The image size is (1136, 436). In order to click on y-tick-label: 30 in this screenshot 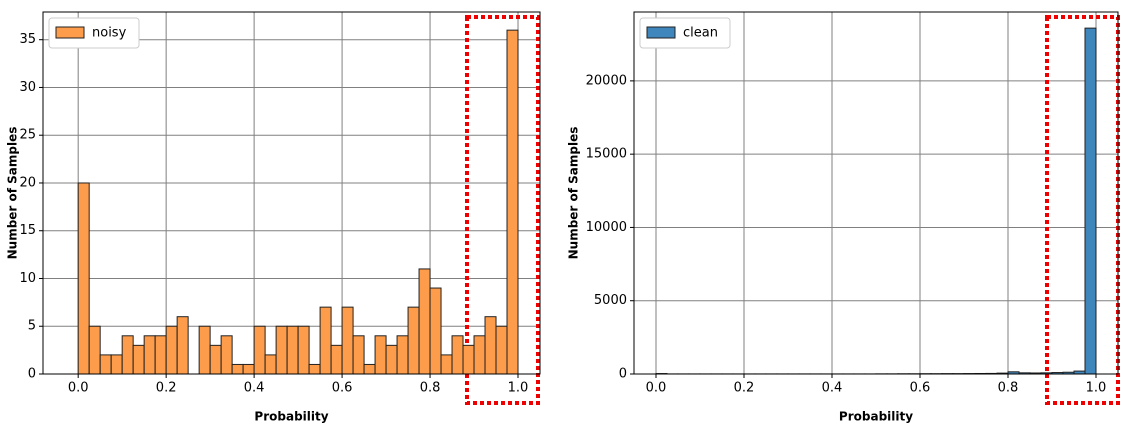, I will do `click(27, 87)`.